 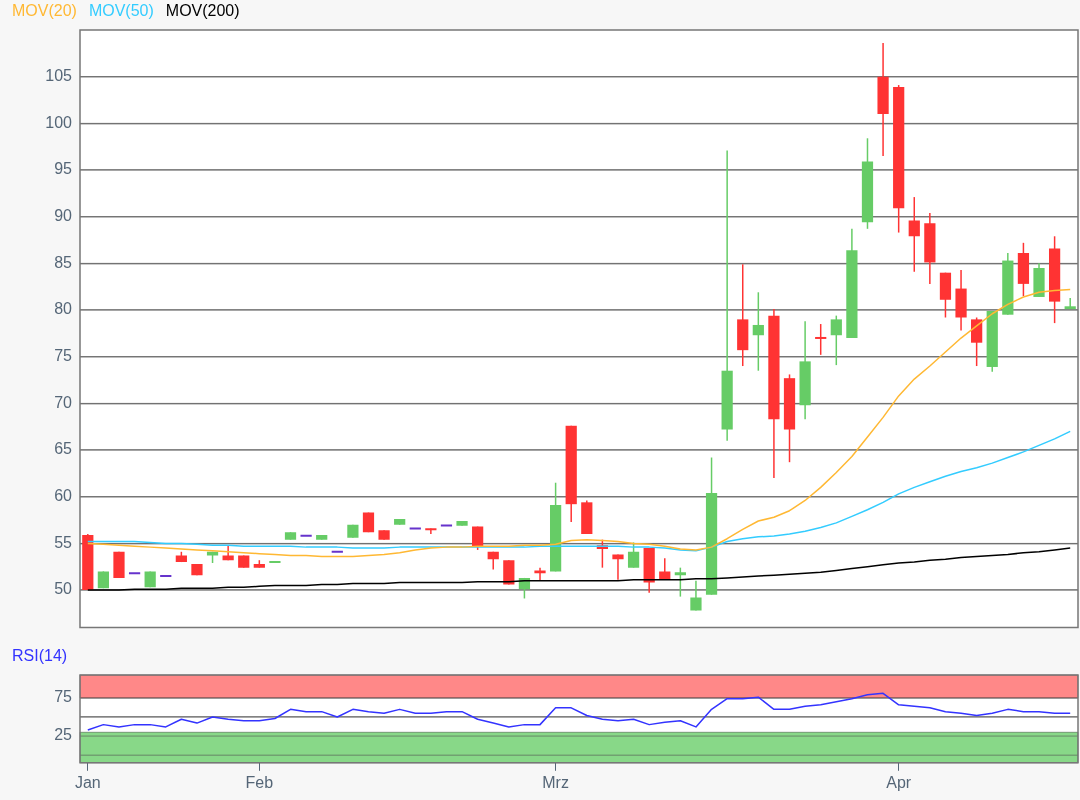 What do you see at coordinates (44, 11) in the screenshot?
I see `text: MOV(20)` at bounding box center [44, 11].